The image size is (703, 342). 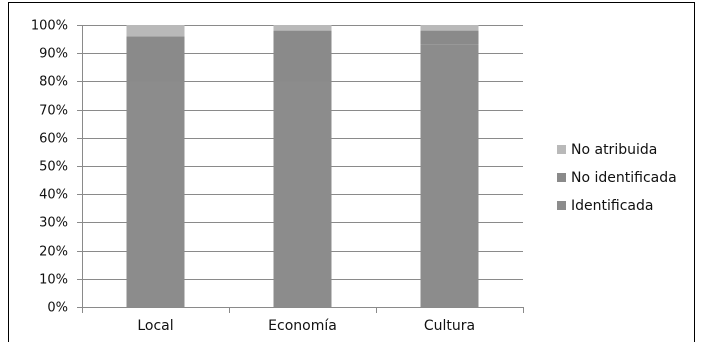 I want to click on y-tick-label: 100%, so click(x=49, y=26).